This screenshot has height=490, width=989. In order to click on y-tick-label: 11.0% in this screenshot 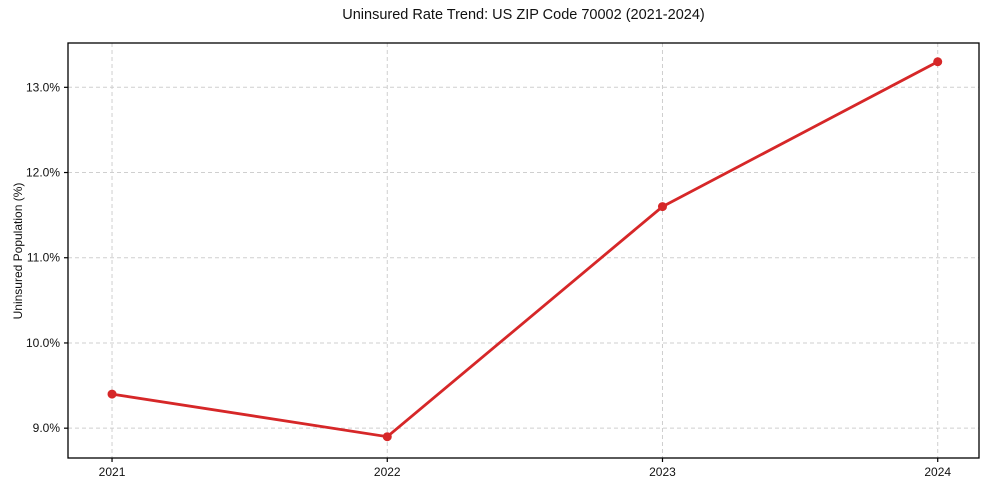, I will do `click(43, 258)`.